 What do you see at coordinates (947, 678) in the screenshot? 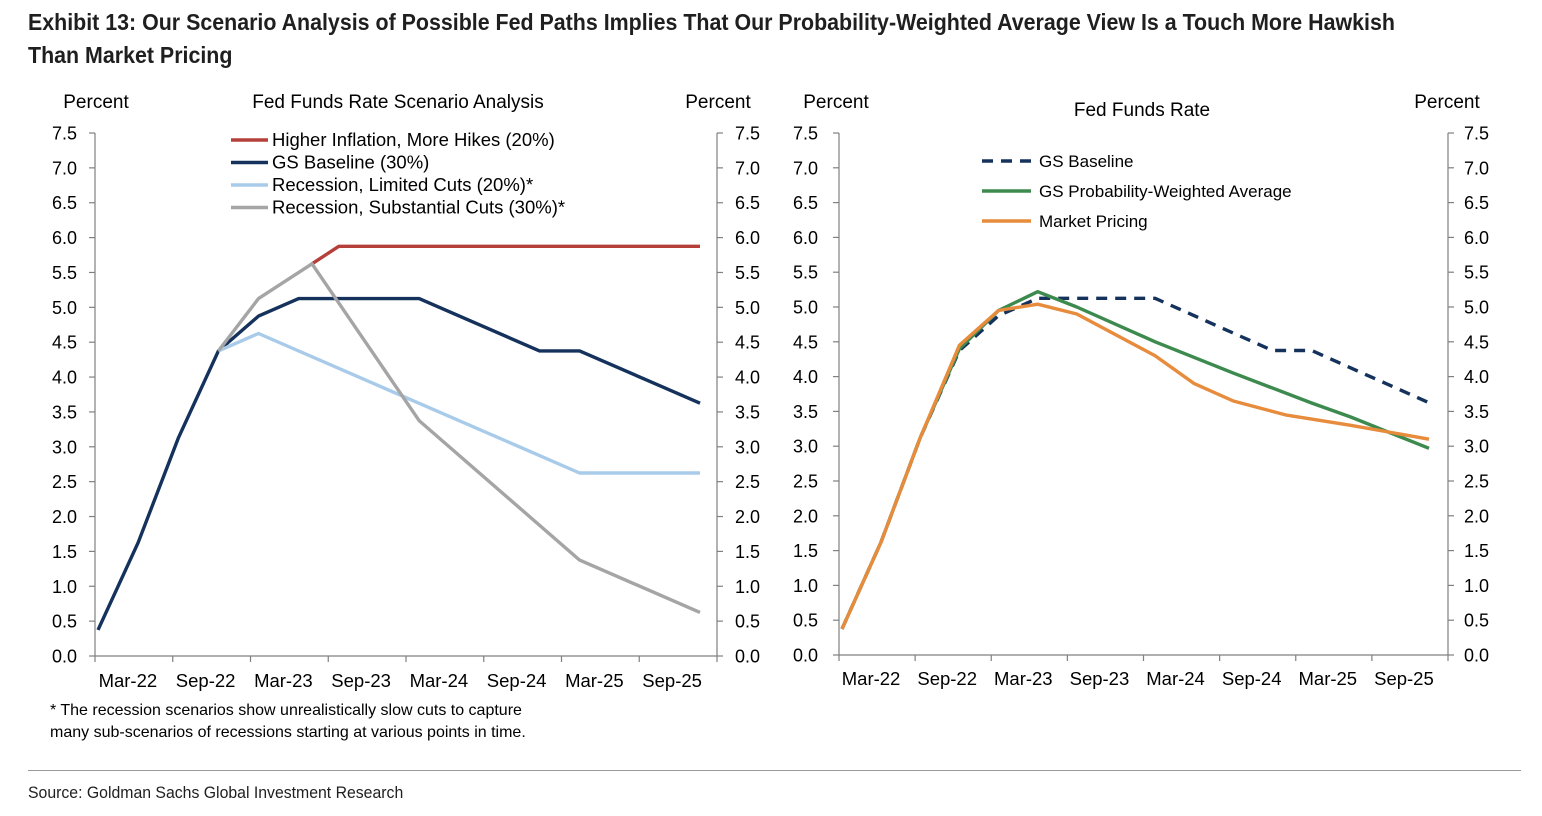
I see `x-tick-label: Sep-22` at bounding box center [947, 678].